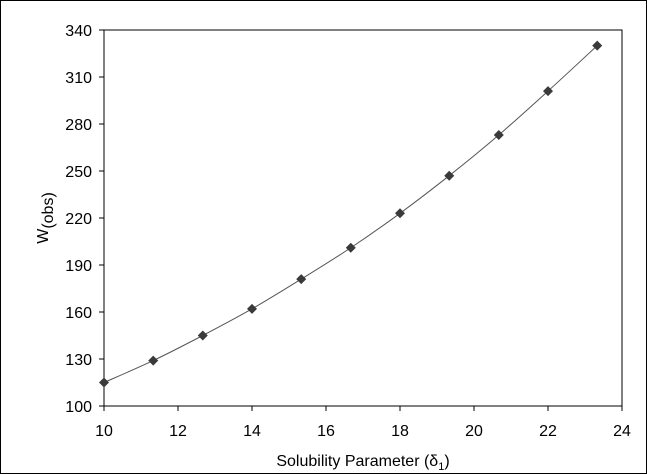  What do you see at coordinates (78, 172) in the screenshot?
I see `y-tick-label: 250` at bounding box center [78, 172].